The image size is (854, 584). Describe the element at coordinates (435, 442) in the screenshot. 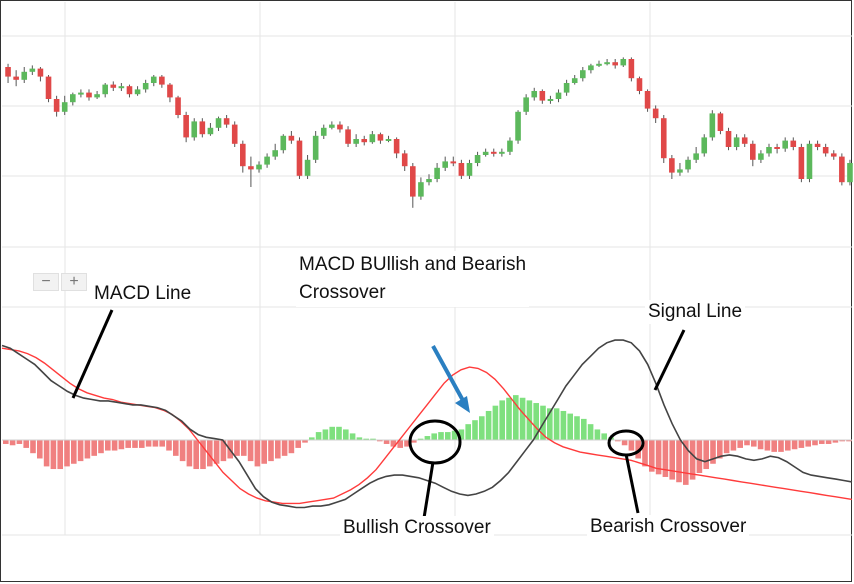

I see `bullish-crossover-circle` at that location.